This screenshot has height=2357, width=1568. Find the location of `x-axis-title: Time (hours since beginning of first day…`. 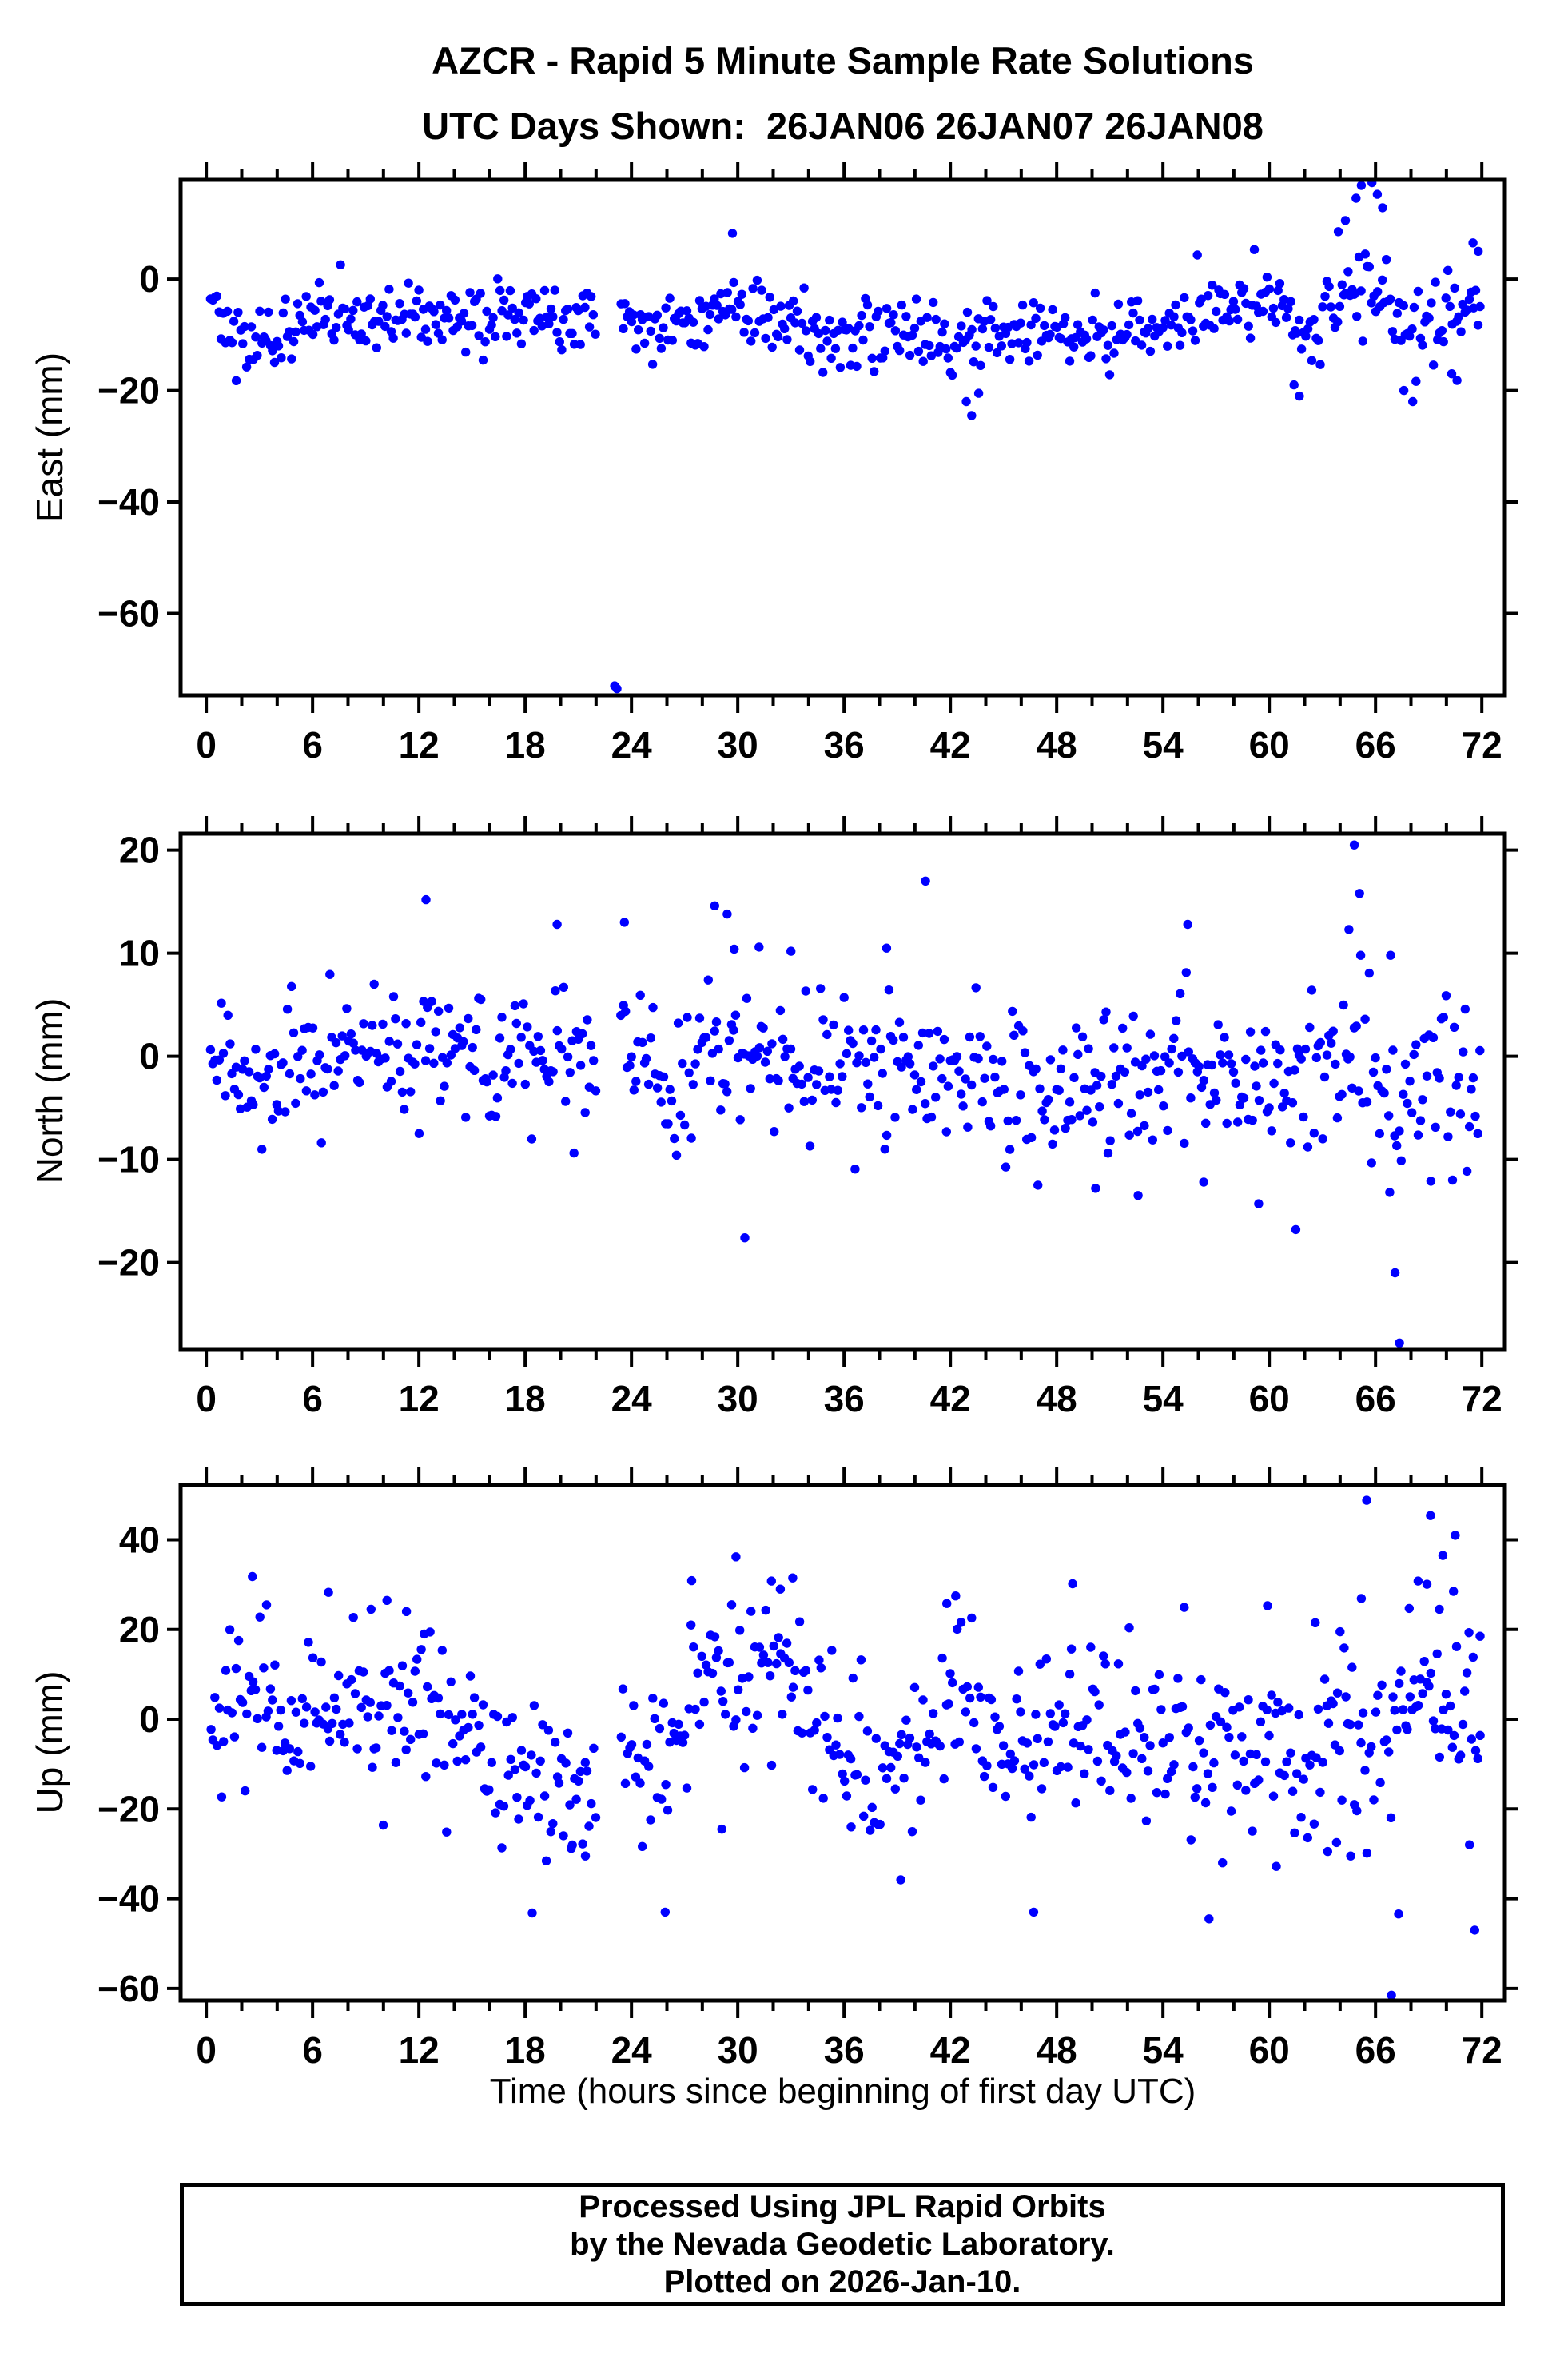

x-axis-title: Time (hours since beginning of first day… is located at coordinates (842, 2091).